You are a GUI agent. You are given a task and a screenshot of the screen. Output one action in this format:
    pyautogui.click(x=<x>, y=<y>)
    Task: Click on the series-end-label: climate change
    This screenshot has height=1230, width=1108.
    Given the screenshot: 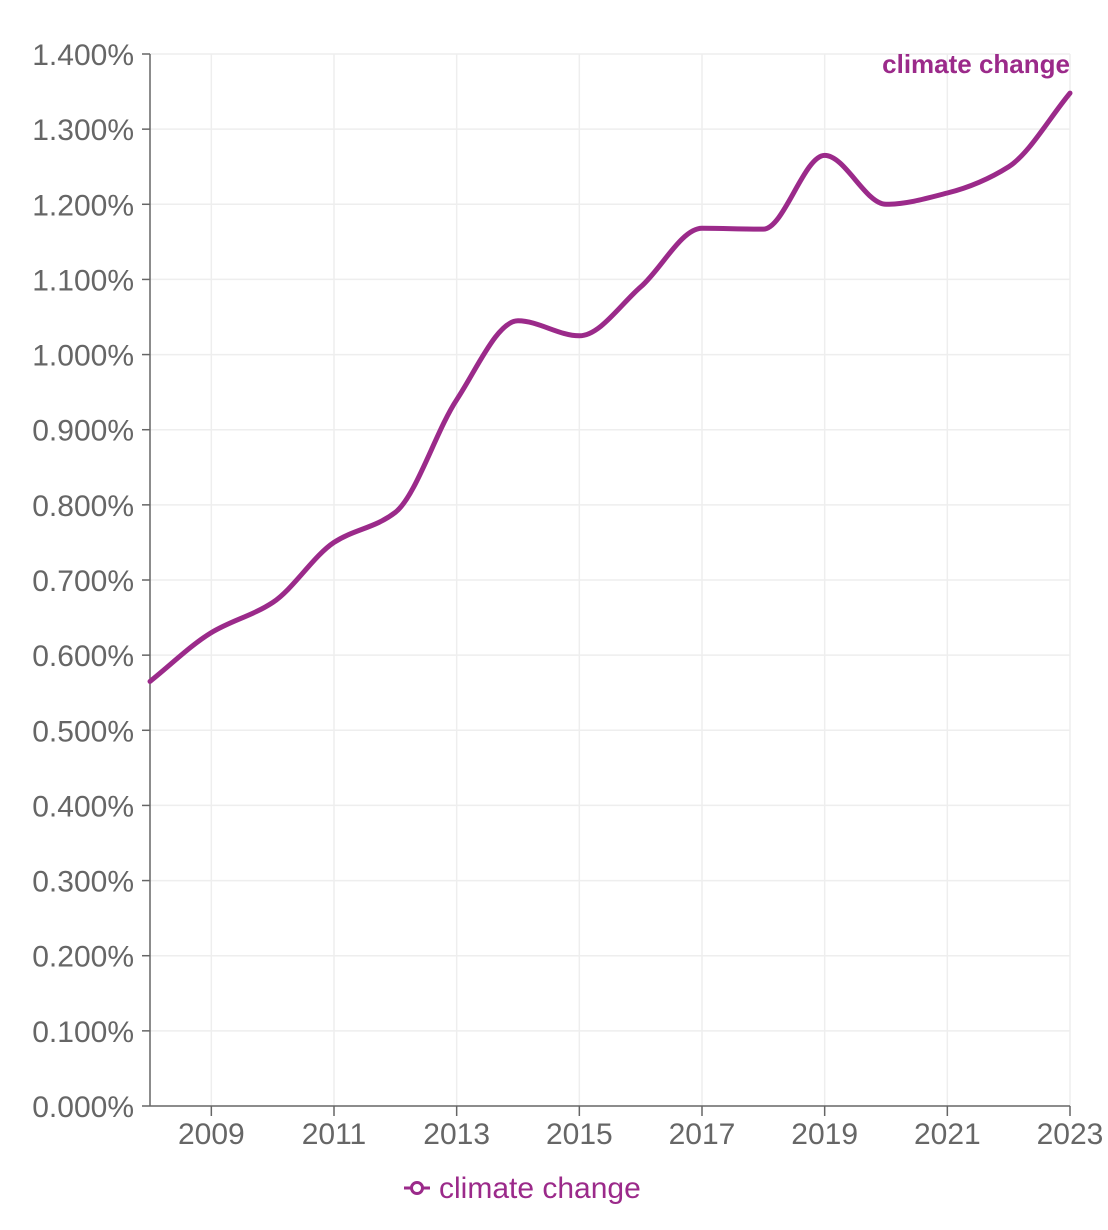 What is the action you would take?
    pyautogui.click(x=976, y=64)
    